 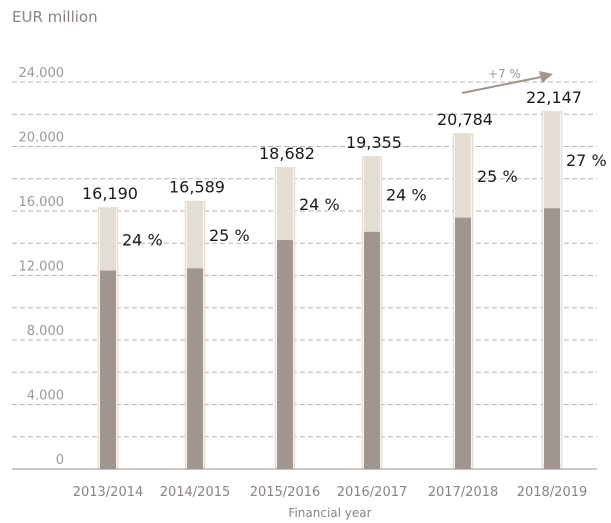 I want to click on x-tick-label: 2017/2018, so click(x=463, y=492).